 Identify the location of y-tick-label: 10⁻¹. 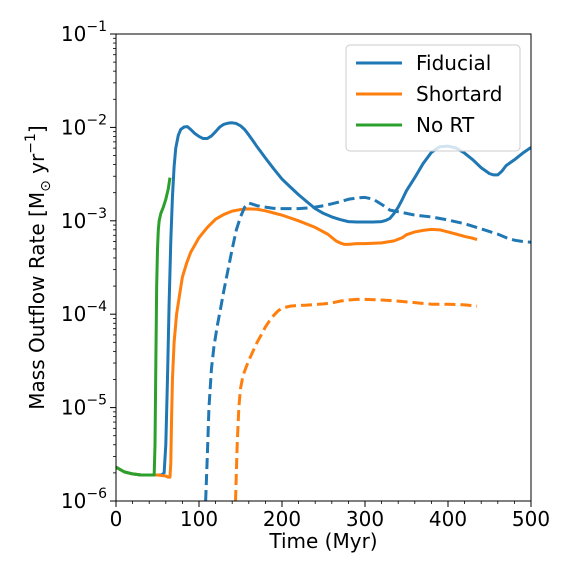
(84, 32).